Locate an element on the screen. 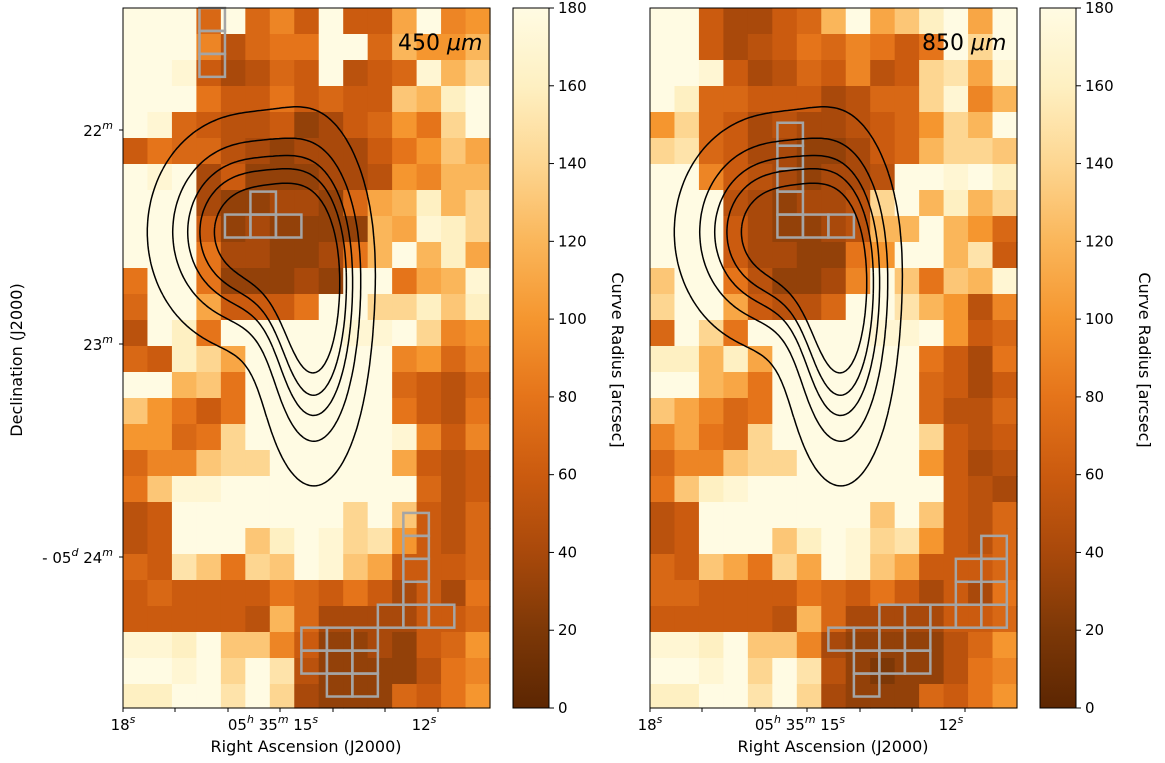  y-axis-title: Declination (J2000) is located at coordinates (16, 359).